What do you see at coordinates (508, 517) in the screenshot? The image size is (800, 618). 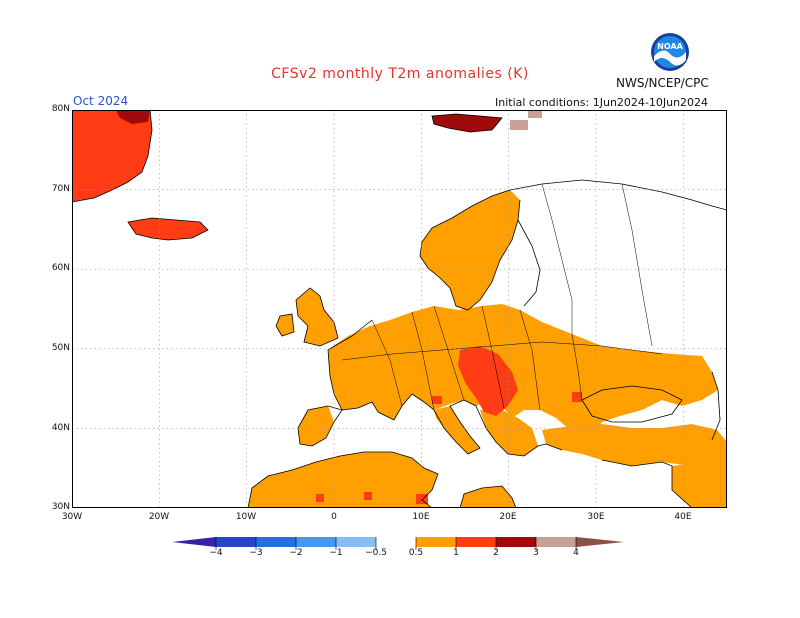 I see `lon-label-20e: 20E` at bounding box center [508, 517].